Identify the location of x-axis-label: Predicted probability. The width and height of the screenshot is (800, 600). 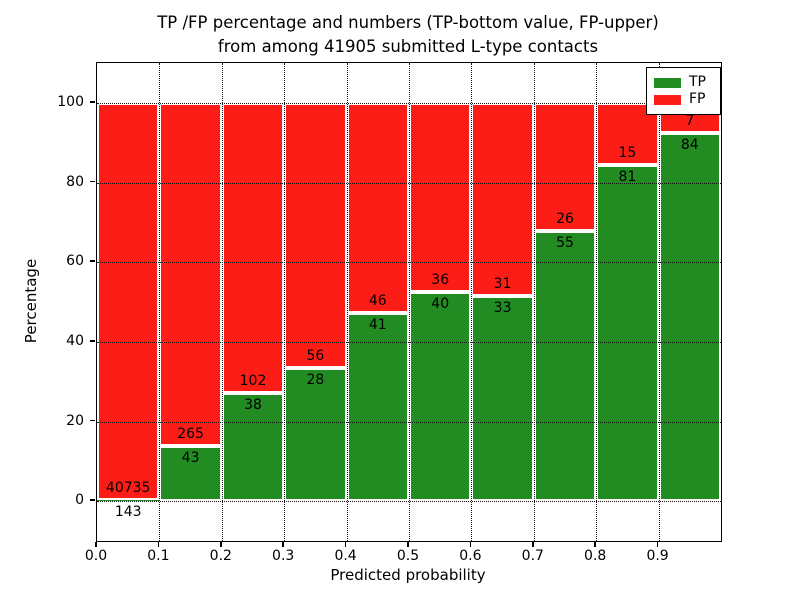
(408, 575).